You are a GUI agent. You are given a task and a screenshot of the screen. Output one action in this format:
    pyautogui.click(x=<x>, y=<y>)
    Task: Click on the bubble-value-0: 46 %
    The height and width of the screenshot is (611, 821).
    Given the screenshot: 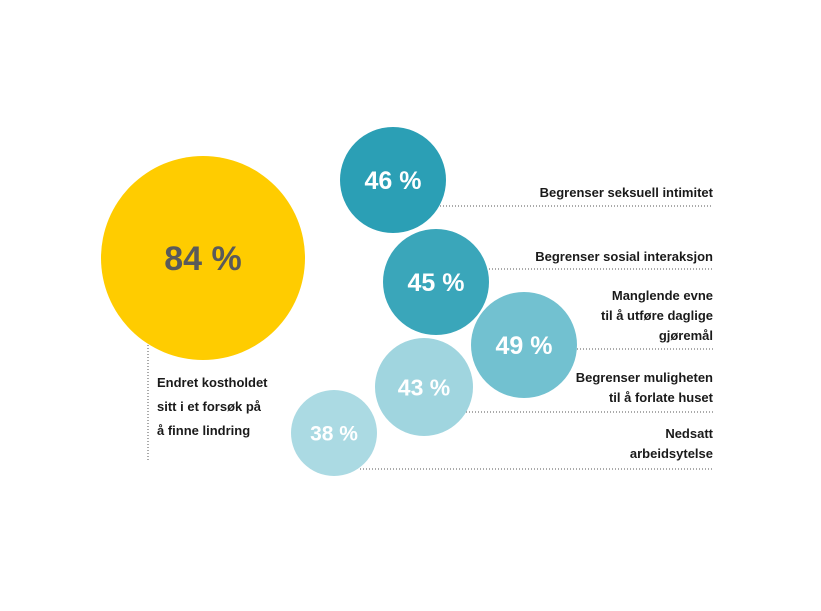 What is the action you would take?
    pyautogui.click(x=393, y=181)
    